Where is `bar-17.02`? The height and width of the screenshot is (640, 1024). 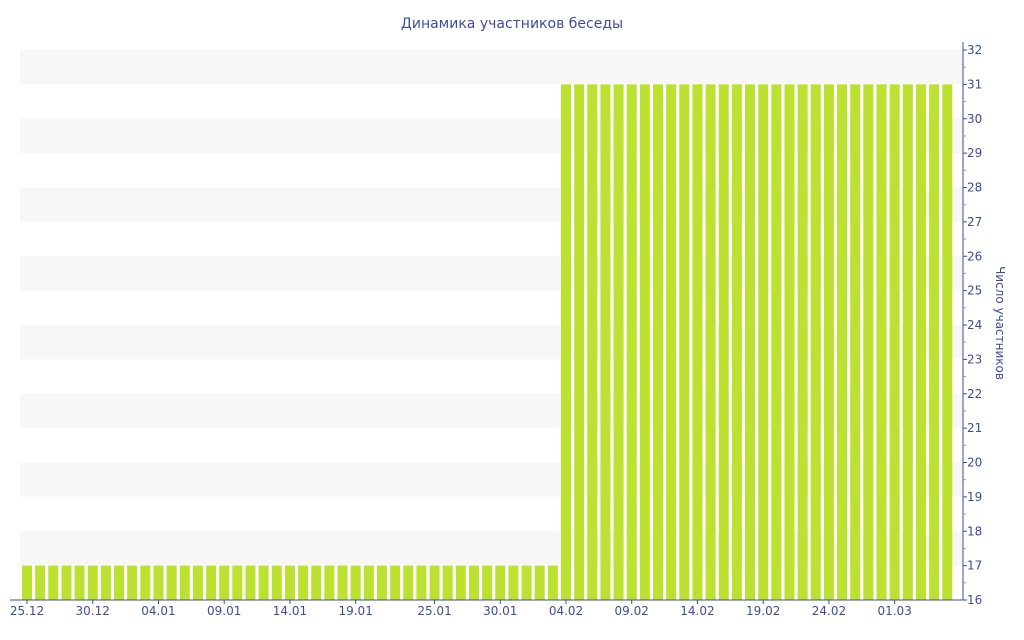 bar-17.02 is located at coordinates (736, 342).